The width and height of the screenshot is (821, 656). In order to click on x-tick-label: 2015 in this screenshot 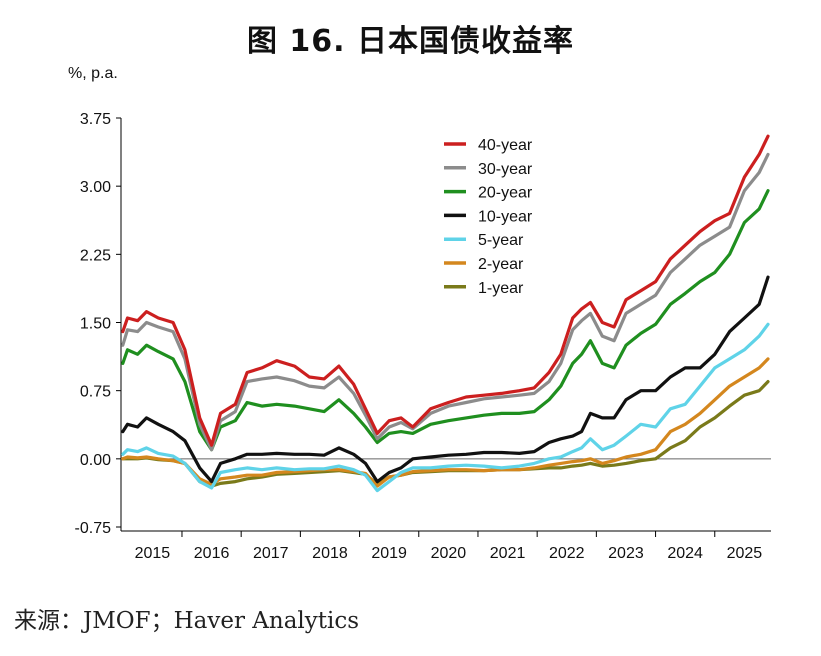, I will do `click(153, 553)`.